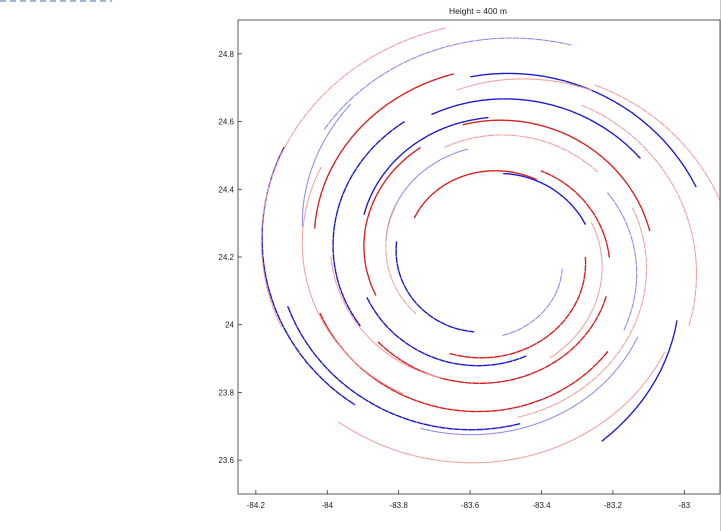 The height and width of the screenshot is (531, 721). What do you see at coordinates (613, 505) in the screenshot?
I see `x-tick-label-5: -83.2` at bounding box center [613, 505].